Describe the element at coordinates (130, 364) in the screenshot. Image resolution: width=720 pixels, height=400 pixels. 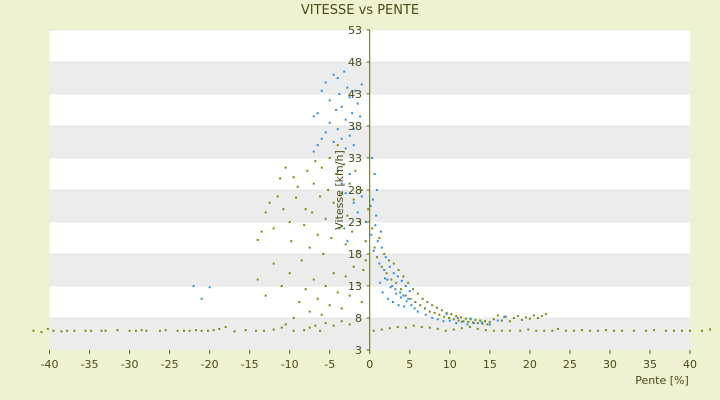
I see `x-tick-label: -30` at that location.